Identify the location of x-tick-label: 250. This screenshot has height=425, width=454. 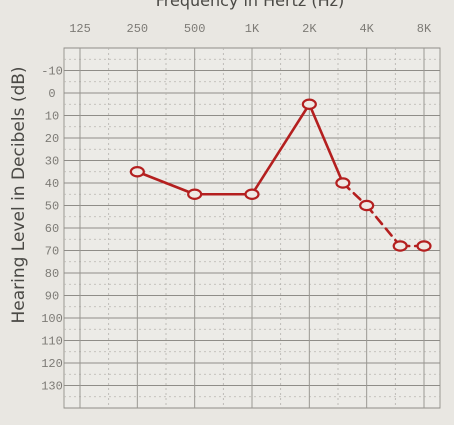
(138, 29).